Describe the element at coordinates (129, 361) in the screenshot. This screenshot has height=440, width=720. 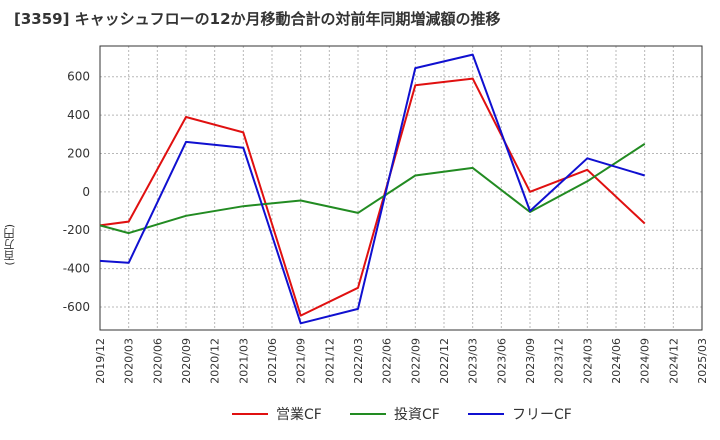
I see `x-tick-label: 2020/03` at that location.